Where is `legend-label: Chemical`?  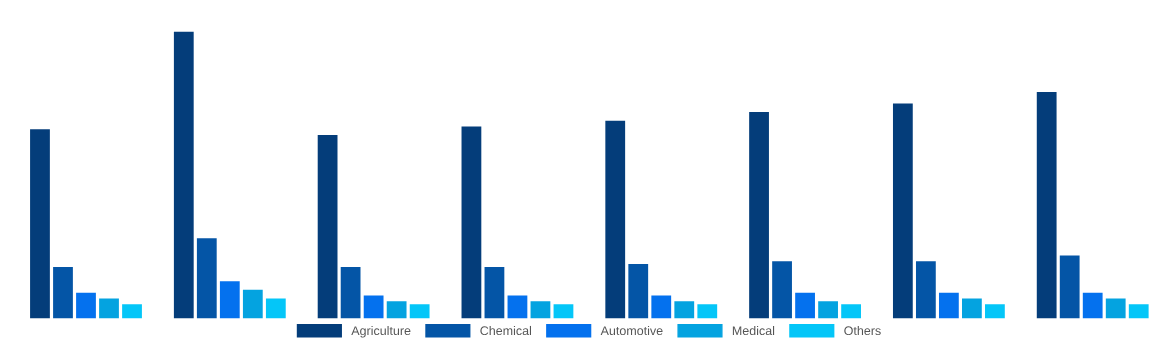 legend-label: Chemical is located at coordinates (506, 330).